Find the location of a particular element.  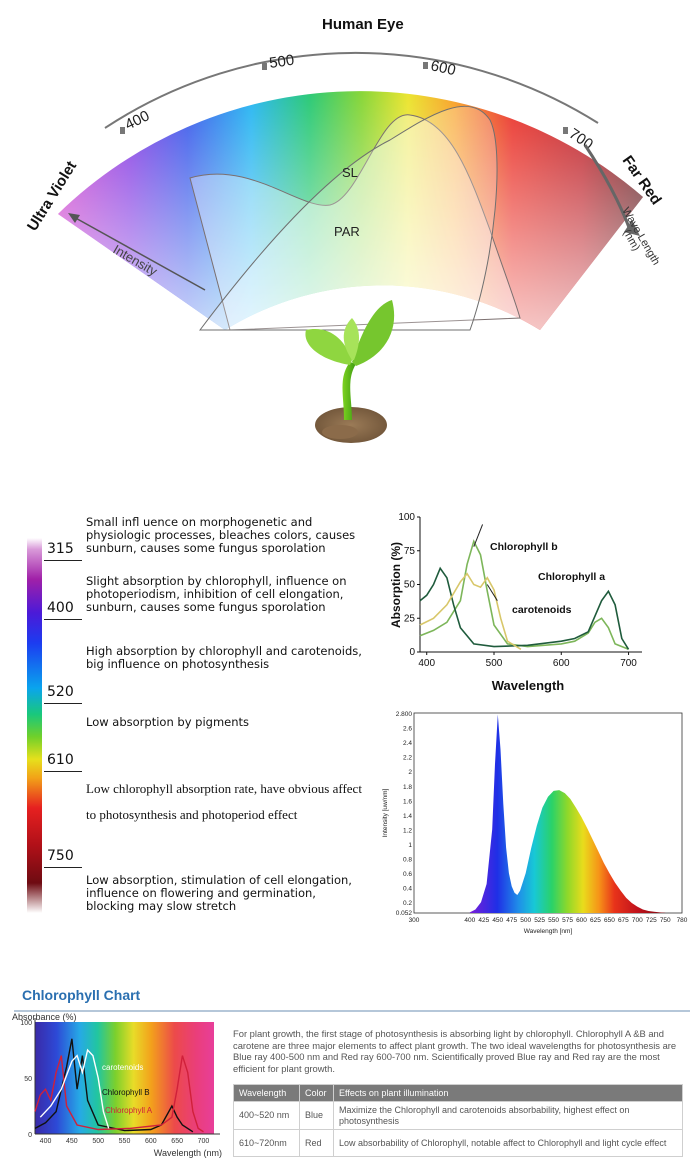

y-axis-title: Absorption (%) is located at coordinates (396, 585).